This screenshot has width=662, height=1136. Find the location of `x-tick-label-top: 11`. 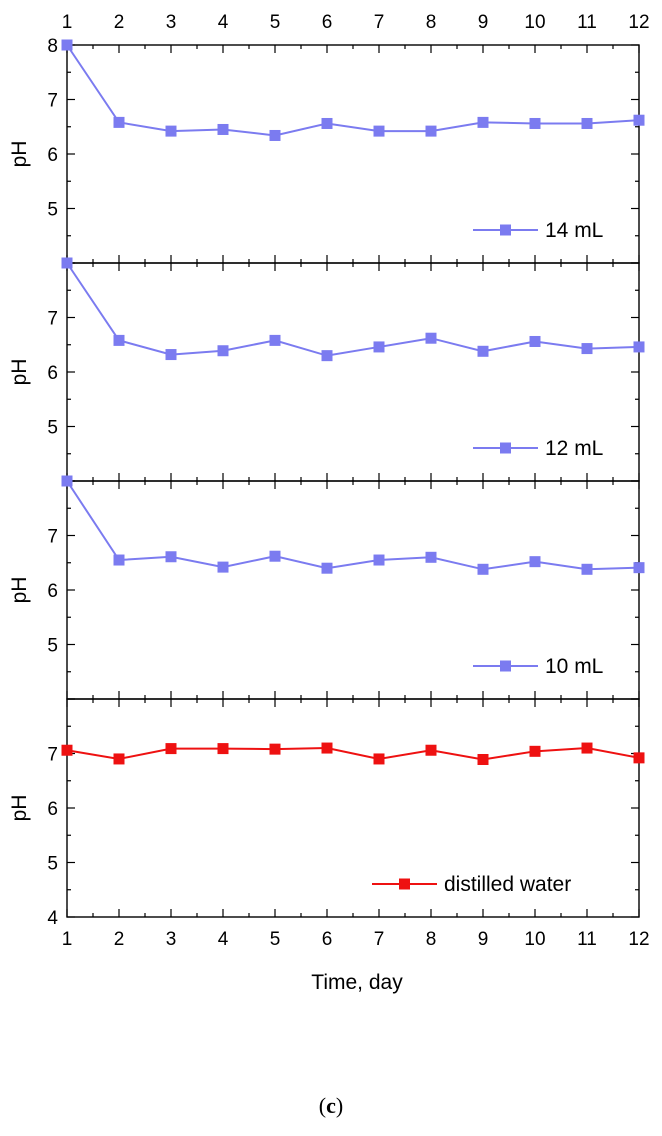

x-tick-label-top: 11 is located at coordinates (587, 22).